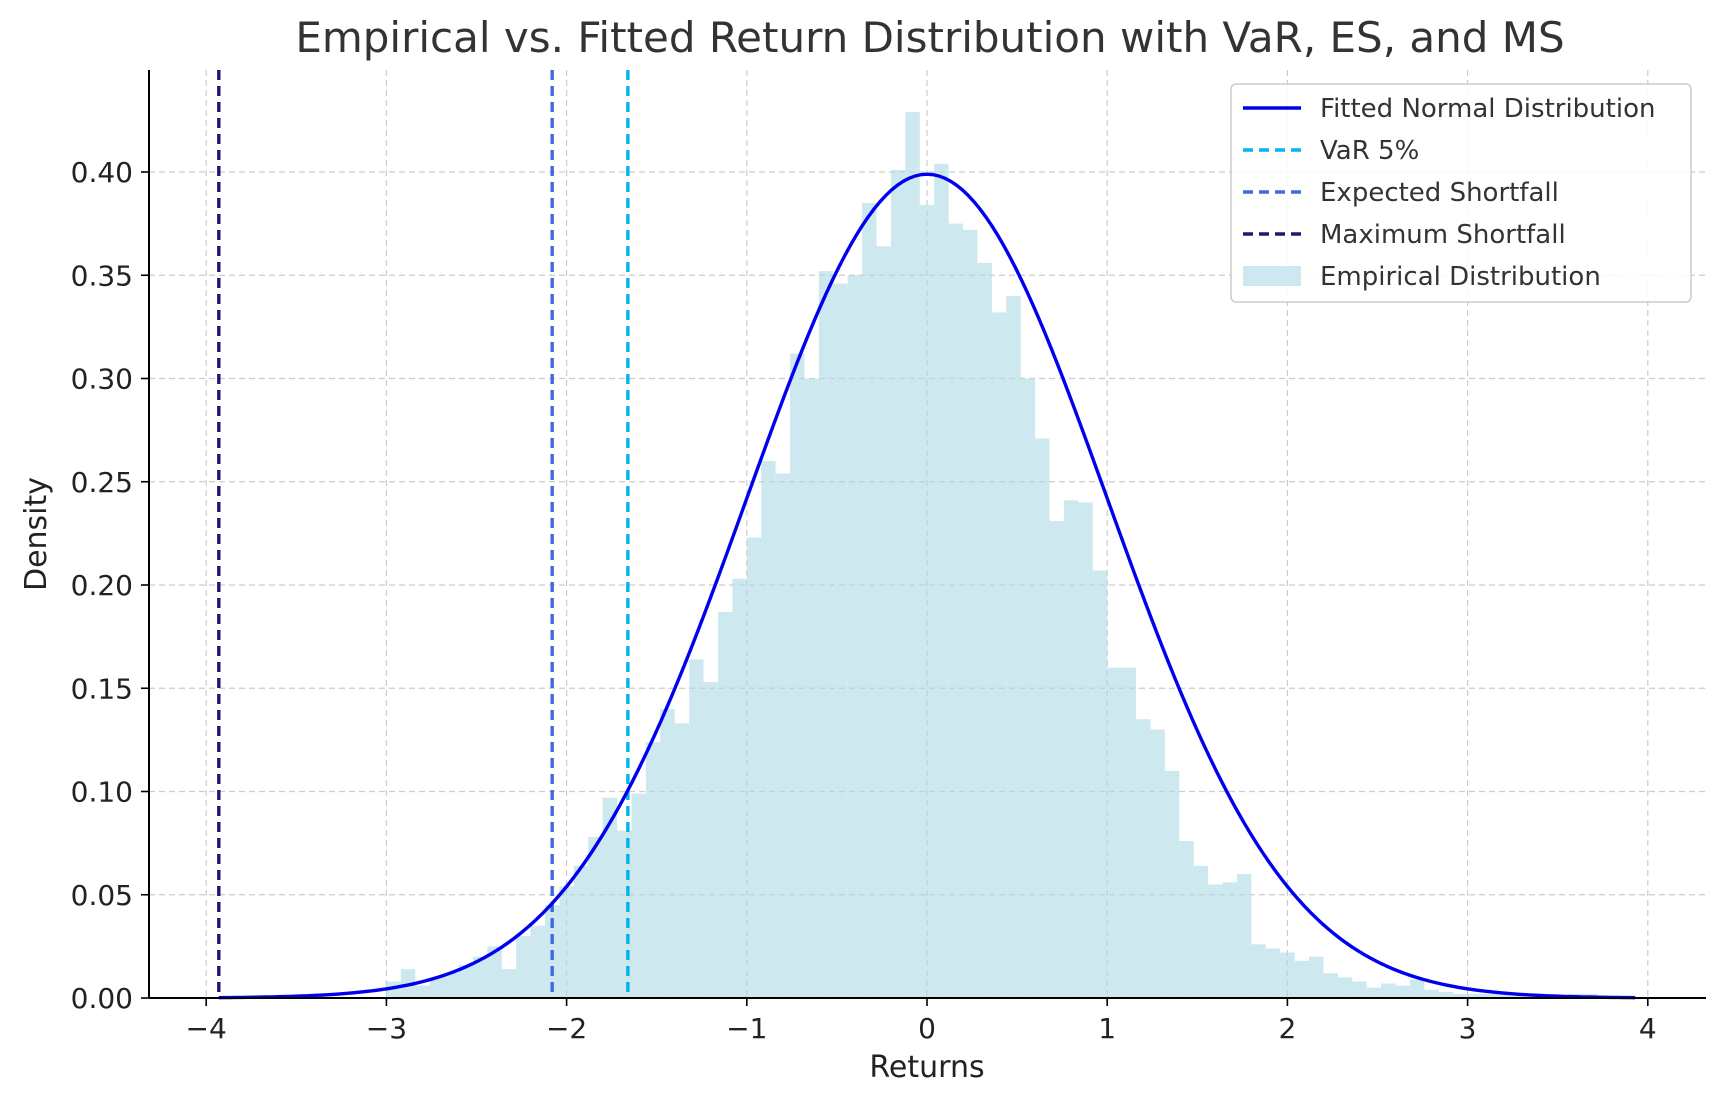 The width and height of the screenshot is (1718, 1101). What do you see at coordinates (102, 998) in the screenshot?
I see `y-tick-label: 0.00` at bounding box center [102, 998].